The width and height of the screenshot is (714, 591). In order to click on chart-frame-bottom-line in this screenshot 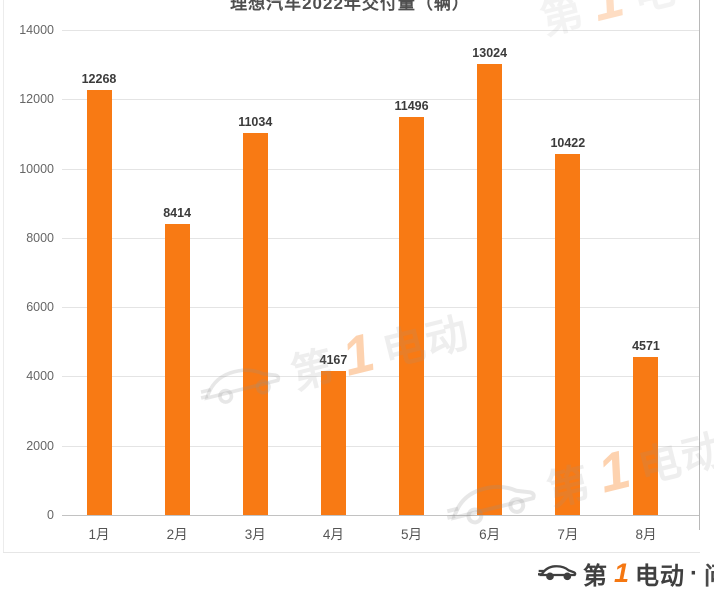, I will do `click(351, 552)`.